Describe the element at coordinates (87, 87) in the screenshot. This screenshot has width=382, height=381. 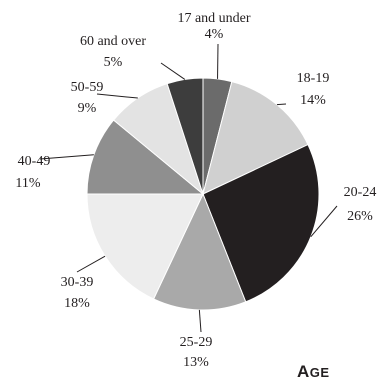
I see `slice-category-label-7: 50-59` at that location.